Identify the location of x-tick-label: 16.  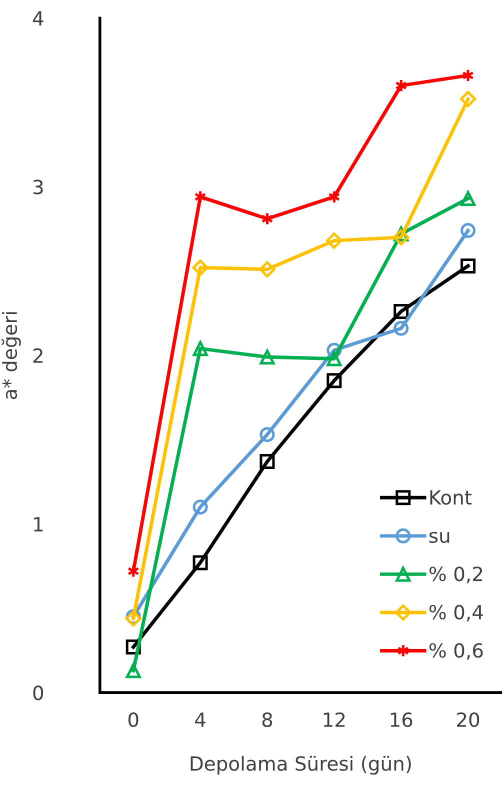
(401, 720).